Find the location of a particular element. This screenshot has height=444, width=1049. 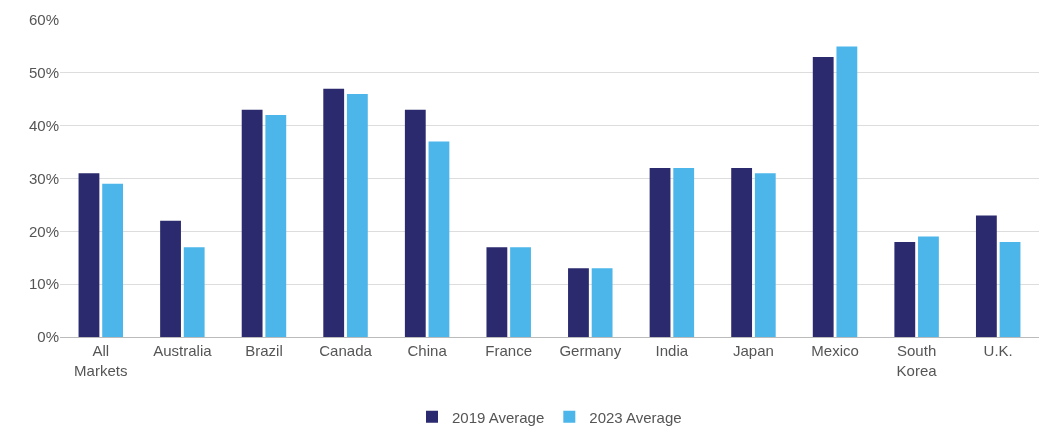

x-tick-label: Mexico is located at coordinates (835, 350).